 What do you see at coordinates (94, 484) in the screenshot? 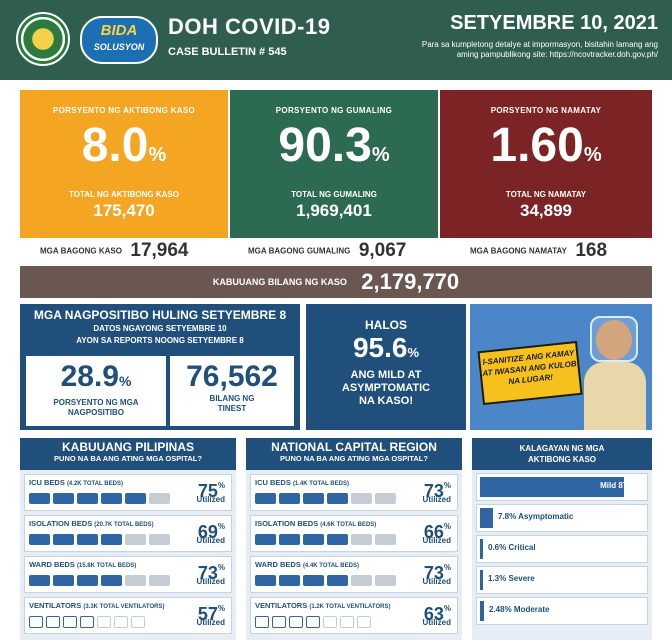
I see `ph-icu-detail: (4.2K TOTAL BEDS)` at bounding box center [94, 484].